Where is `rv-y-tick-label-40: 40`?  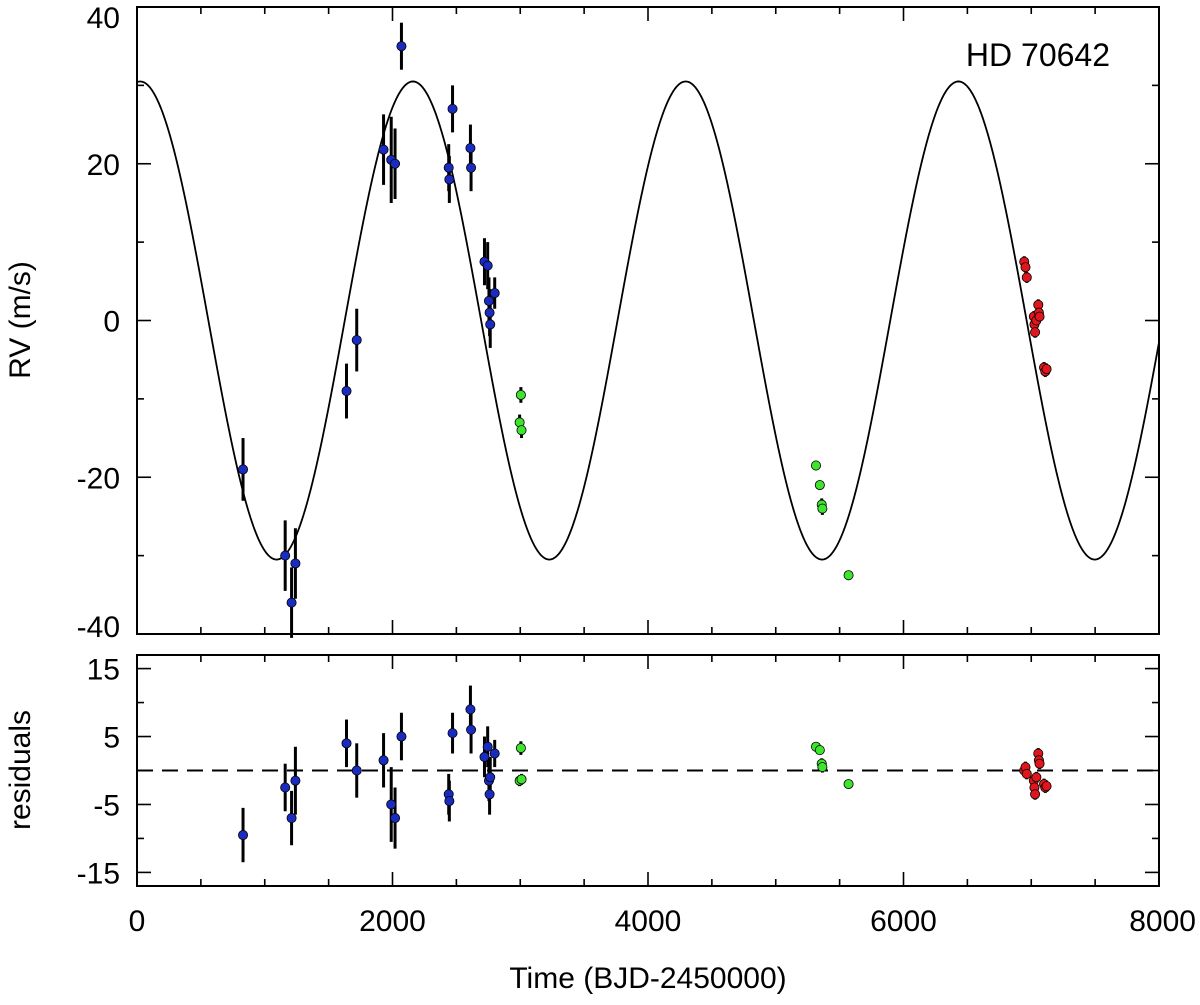 rv-y-tick-label-40: 40 is located at coordinates (103, 18).